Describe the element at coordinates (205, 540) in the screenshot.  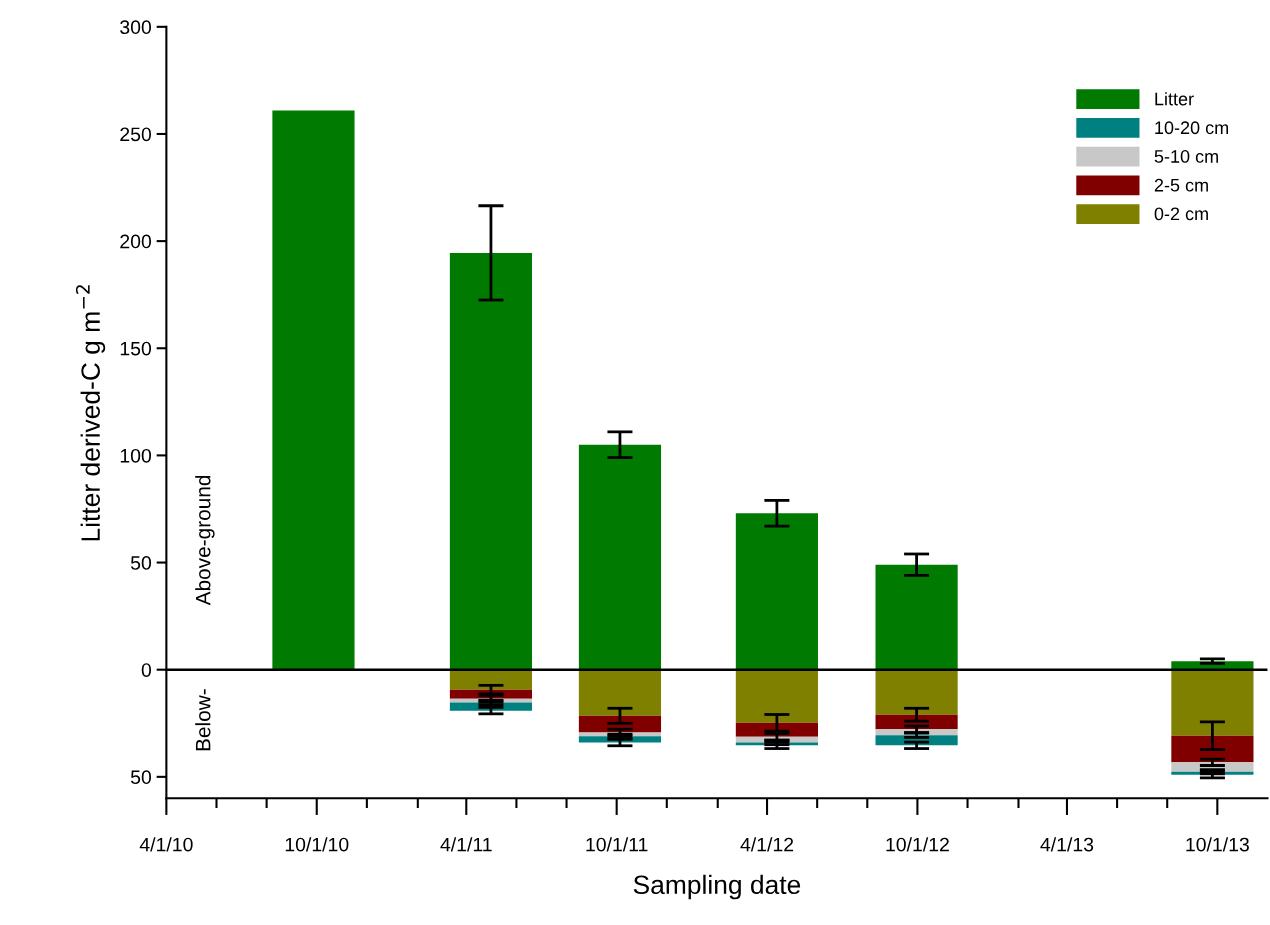
I see `annotation: Above-ground` at that location.